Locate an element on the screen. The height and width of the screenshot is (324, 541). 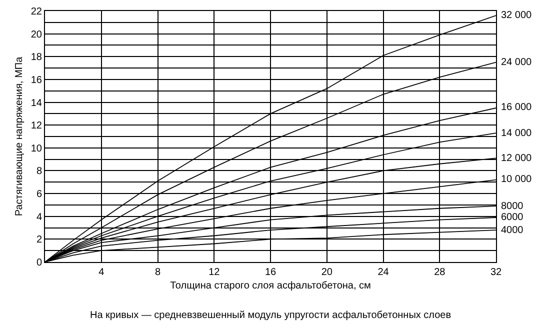
y-tick-label: 6 is located at coordinates (39, 194).